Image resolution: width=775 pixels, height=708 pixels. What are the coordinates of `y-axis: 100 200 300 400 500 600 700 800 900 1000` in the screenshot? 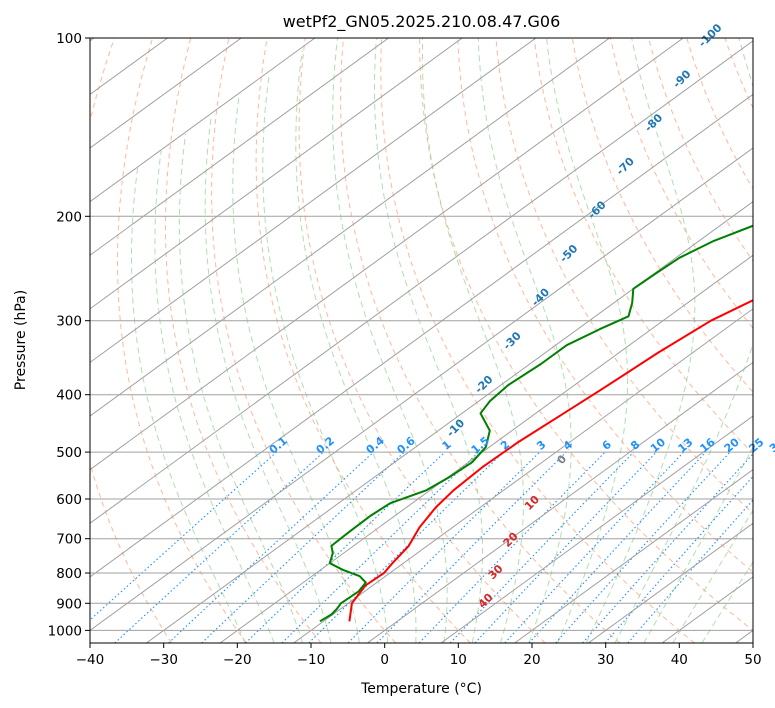 It's located at (69, 335).